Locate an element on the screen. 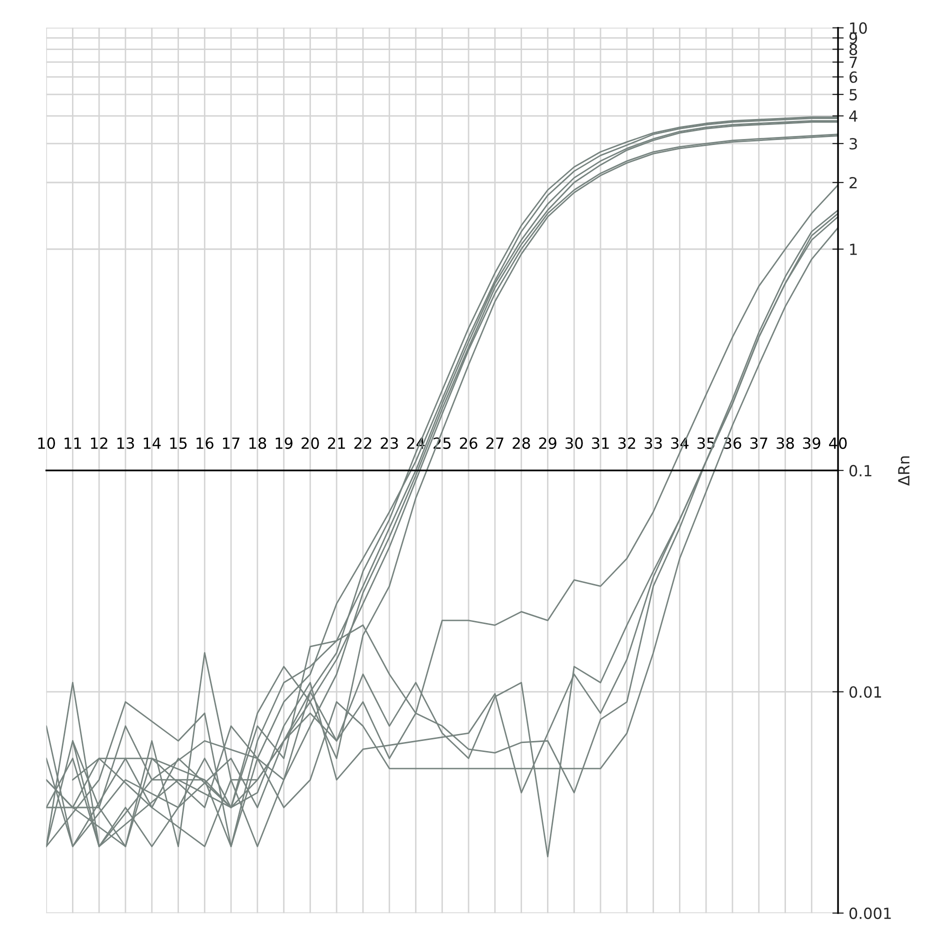  y-tick-label: 1 is located at coordinates (853, 249).